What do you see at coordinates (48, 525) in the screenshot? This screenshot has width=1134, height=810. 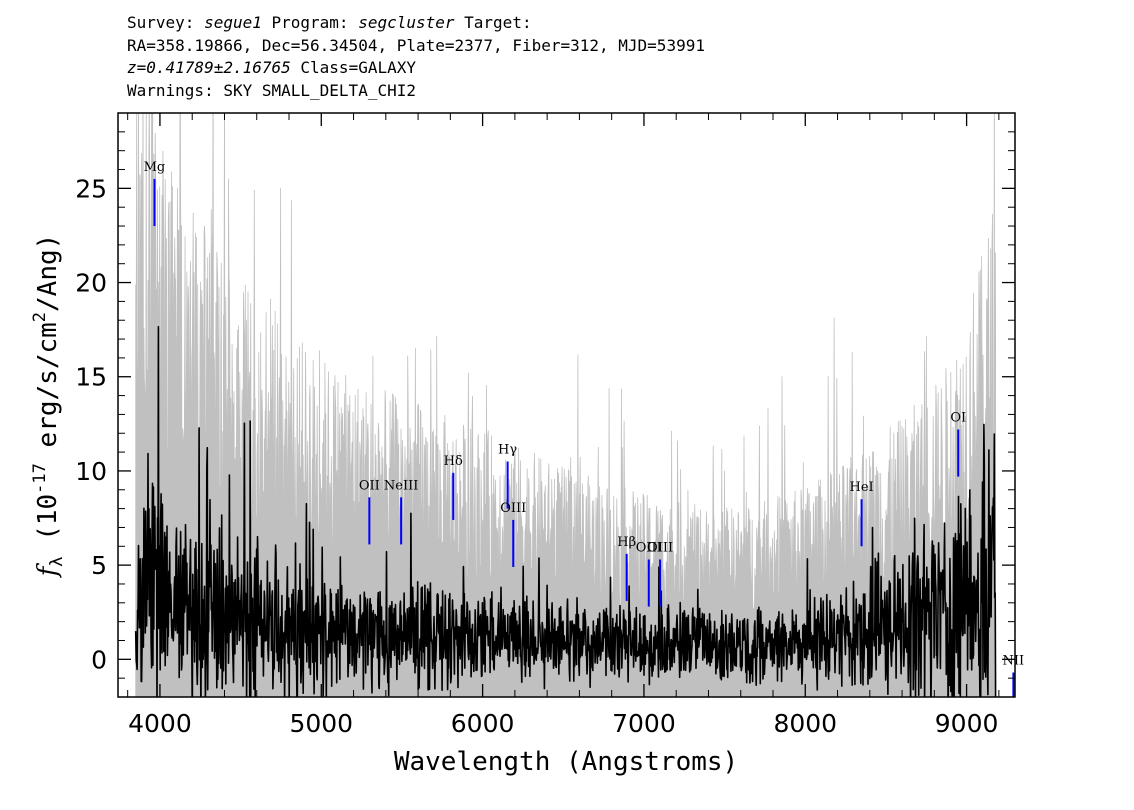 I see `y-axis-title-prefix: (10` at bounding box center [48, 525].